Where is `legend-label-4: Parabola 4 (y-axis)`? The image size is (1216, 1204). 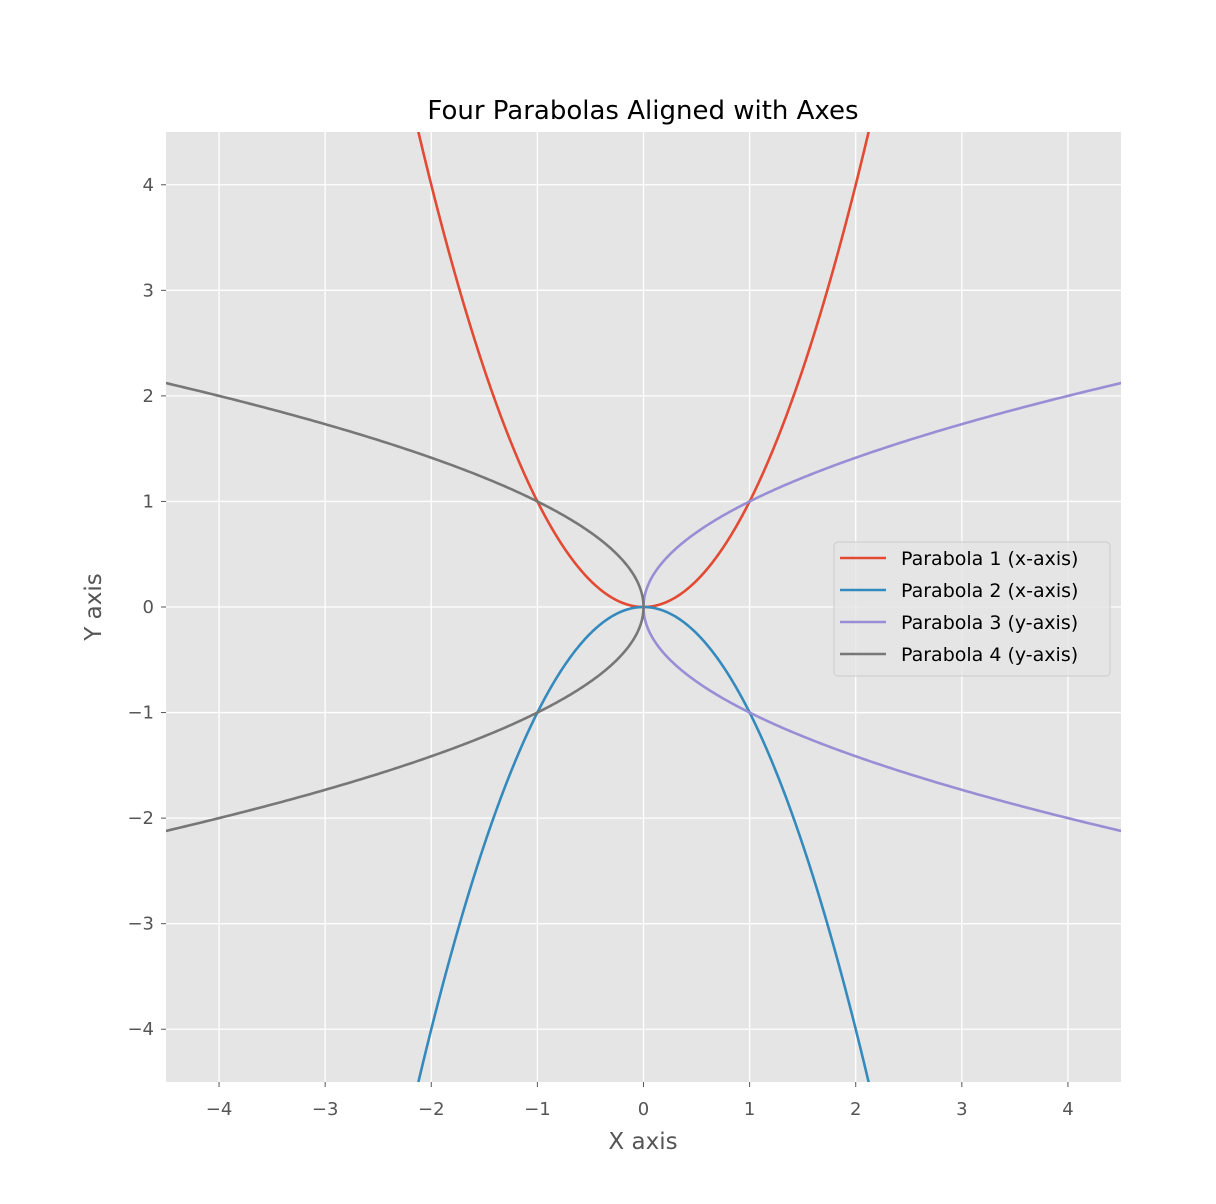 legend-label-4: Parabola 4 (y-axis) is located at coordinates (989, 655).